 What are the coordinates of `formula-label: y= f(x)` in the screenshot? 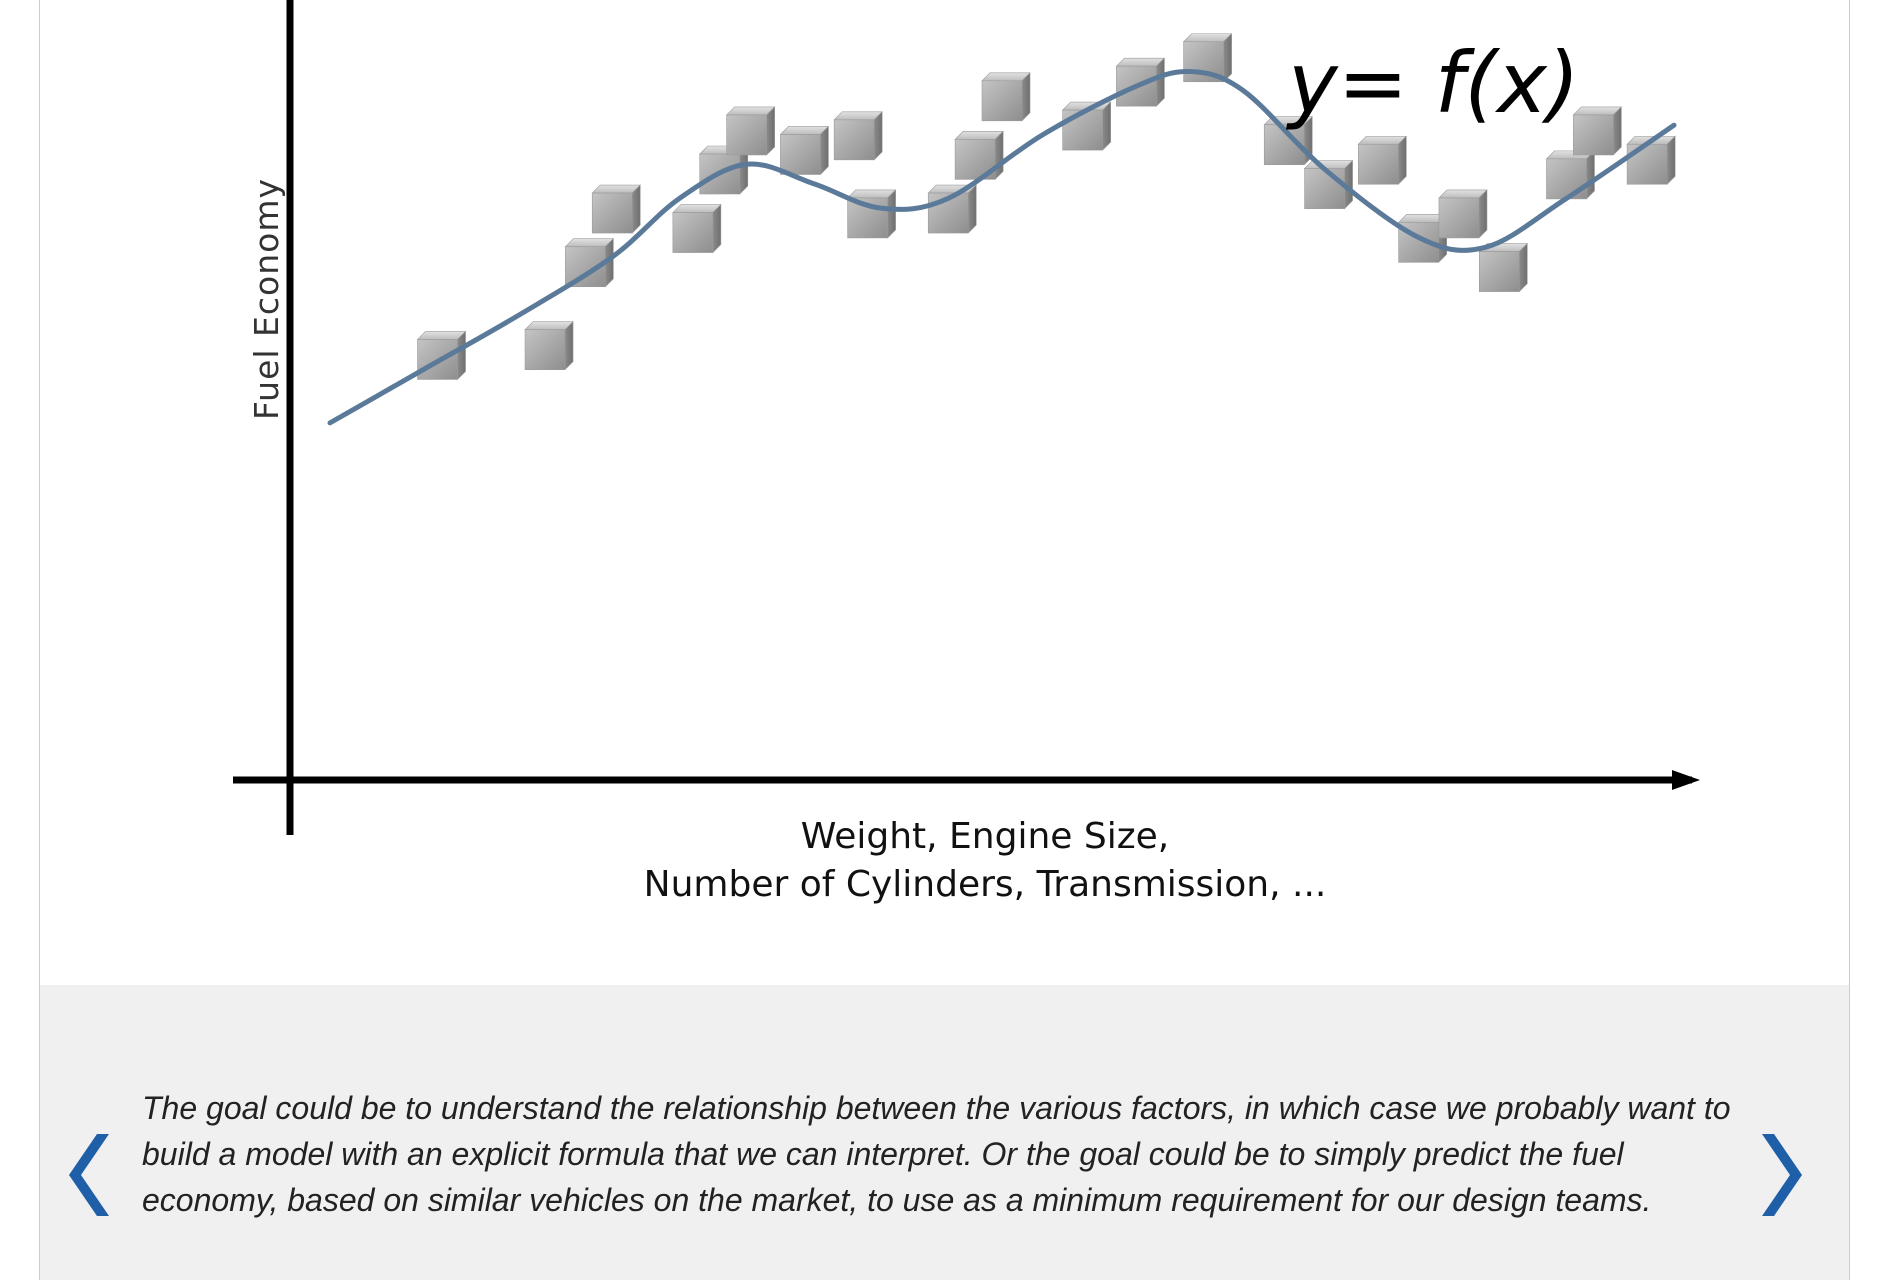 It's located at (1432, 83).